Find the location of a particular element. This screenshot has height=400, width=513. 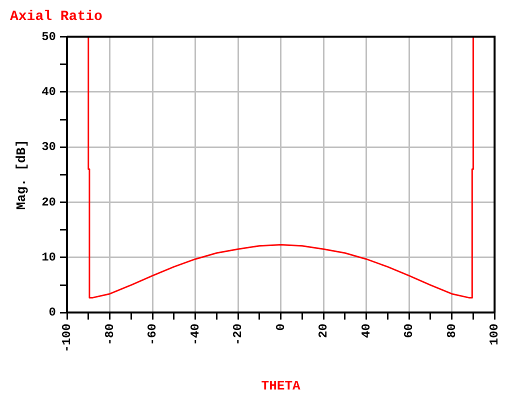

x-tick-label: 0 is located at coordinates (281, 327).